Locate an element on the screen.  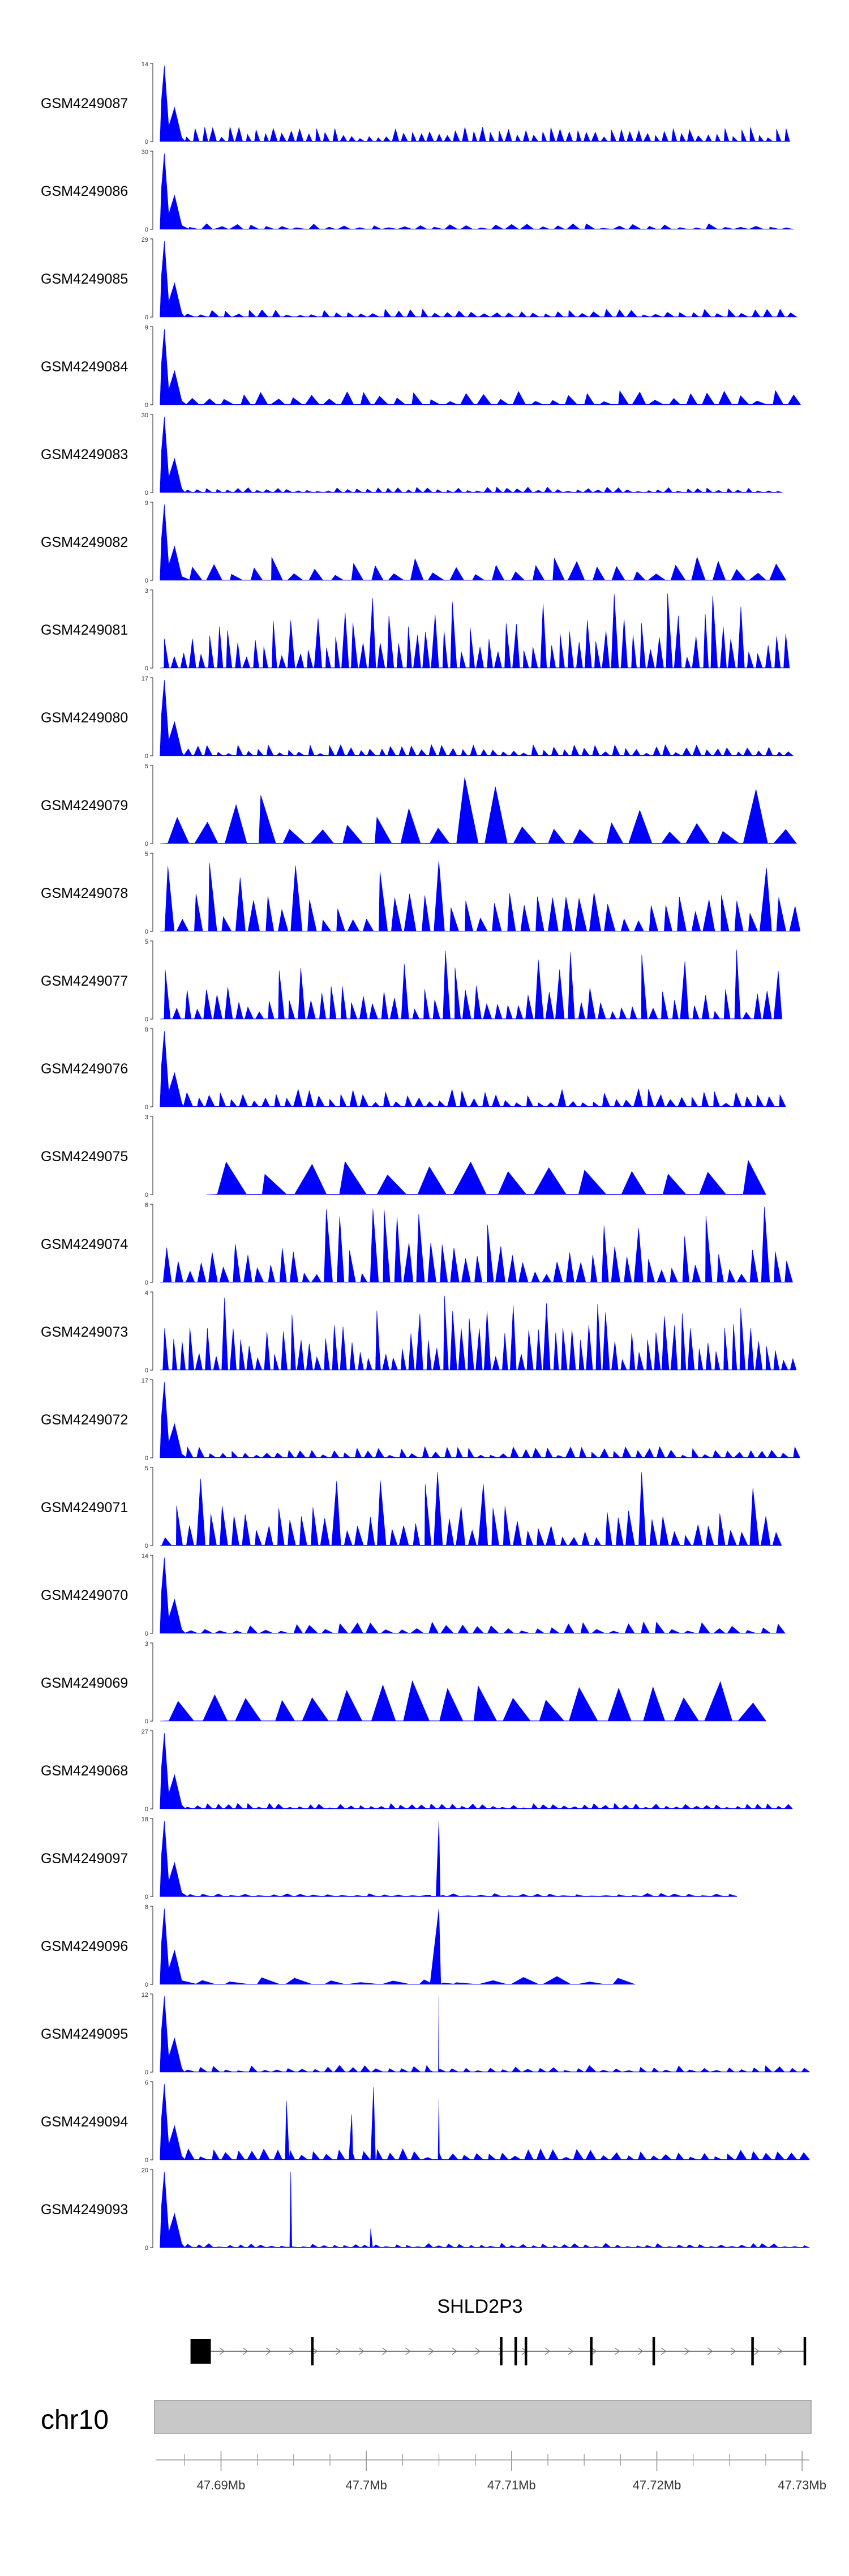
track-GSM4249081: GSM4249081 3 0 is located at coordinates (415, 630).